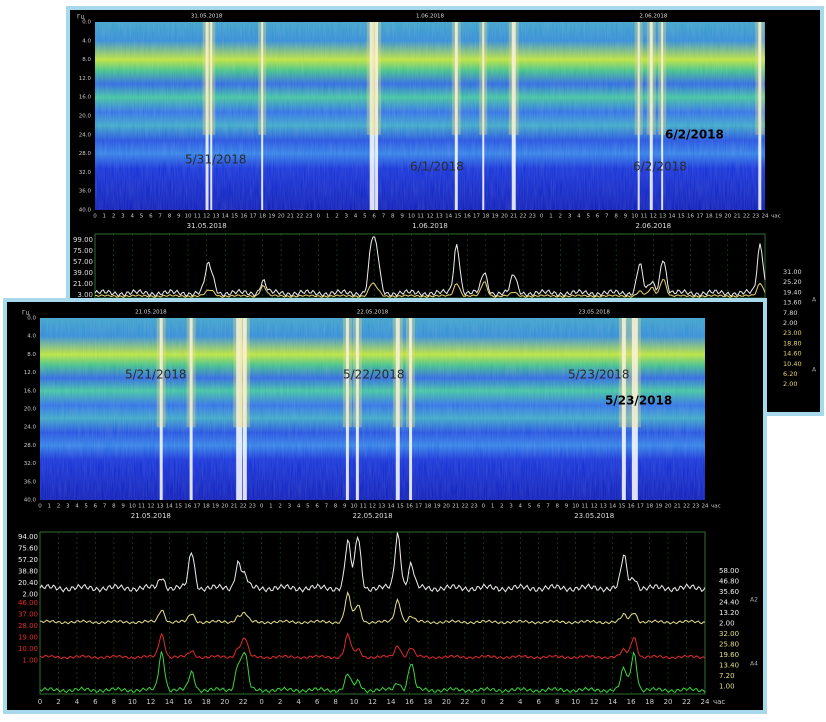 The height and width of the screenshot is (722, 826). What do you see at coordinates (156, 375) in the screenshot?
I see `label: 5/21/2018` at bounding box center [156, 375].